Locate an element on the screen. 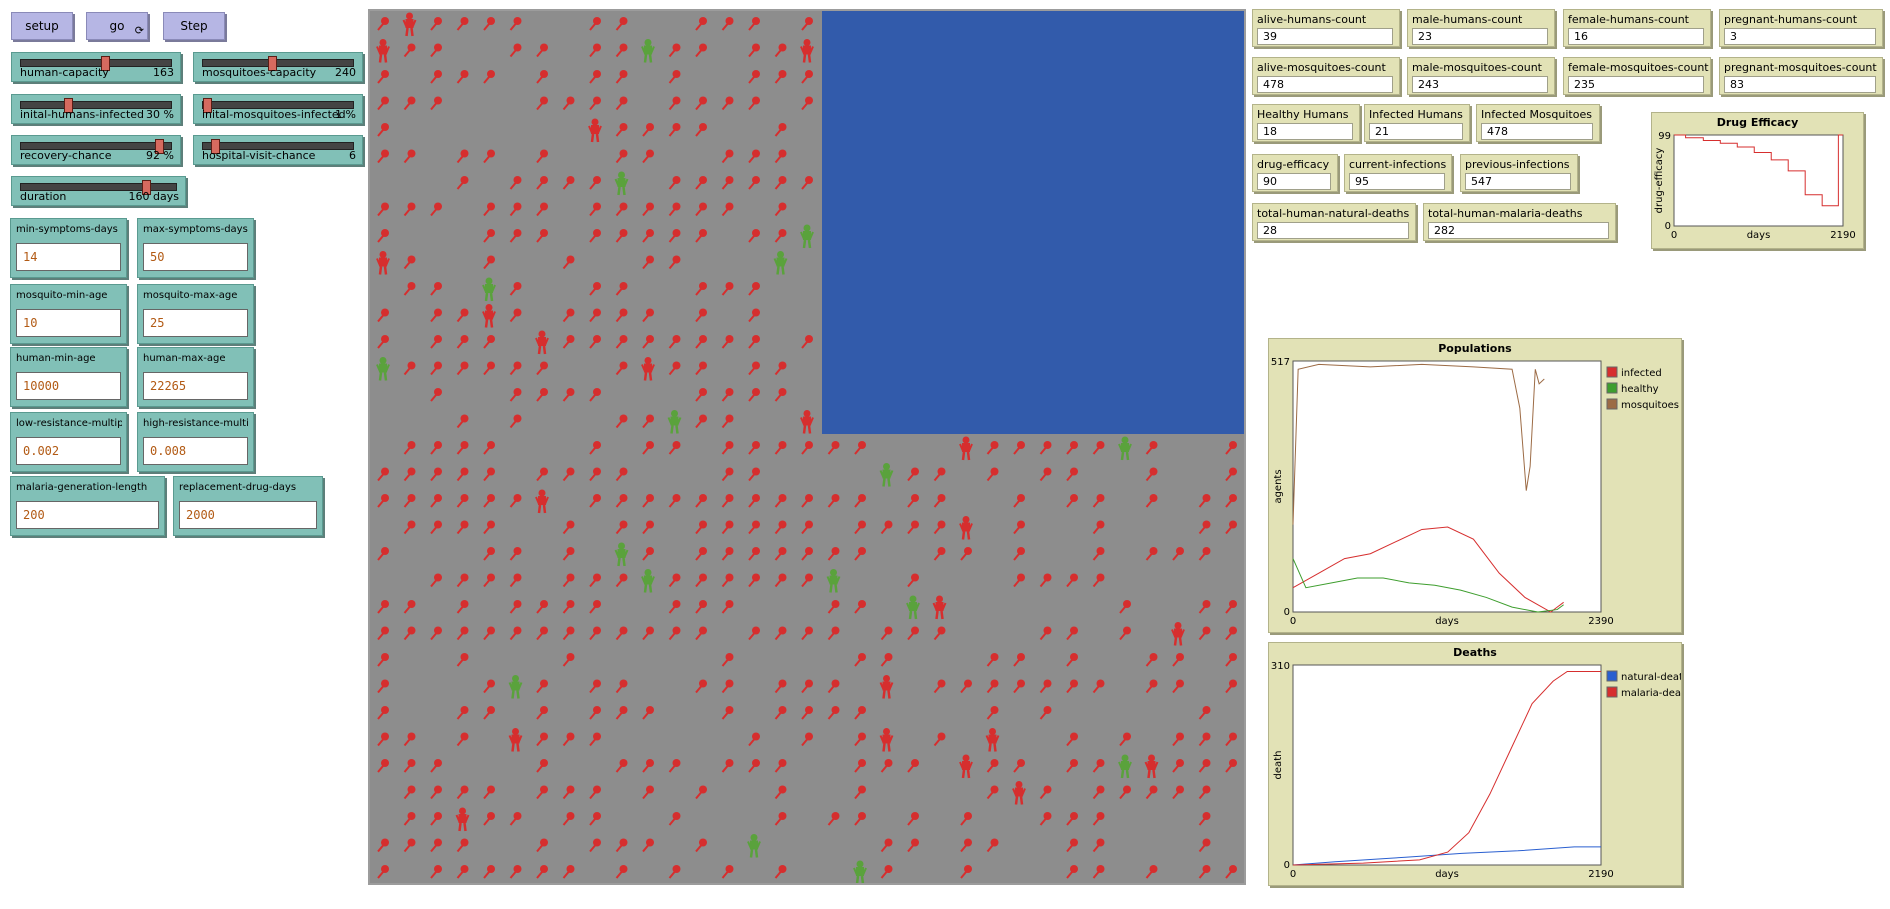 Image resolution: width=1890 pixels, height=909 pixels. input-field: 50 is located at coordinates (195, 257).